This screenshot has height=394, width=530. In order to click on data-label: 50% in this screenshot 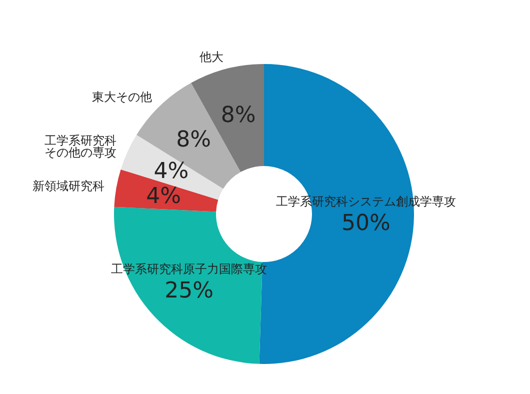, I will do `click(366, 223)`.